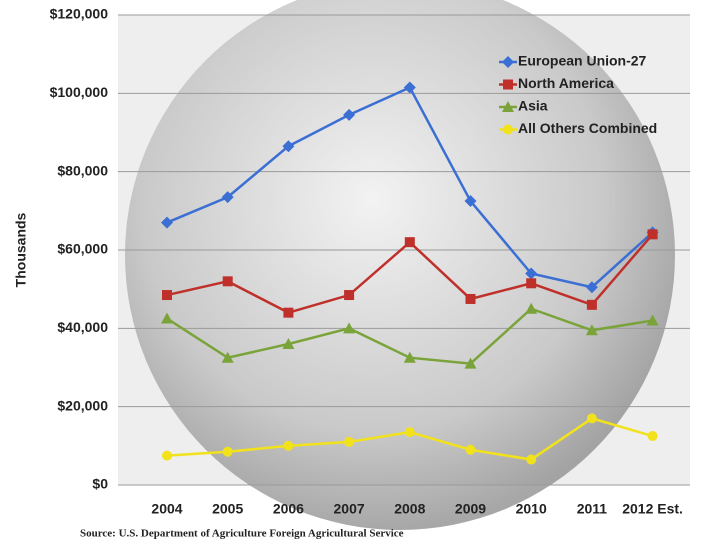  Describe the element at coordinates (100, 484) in the screenshot. I see `y-tick-label: $0` at that location.